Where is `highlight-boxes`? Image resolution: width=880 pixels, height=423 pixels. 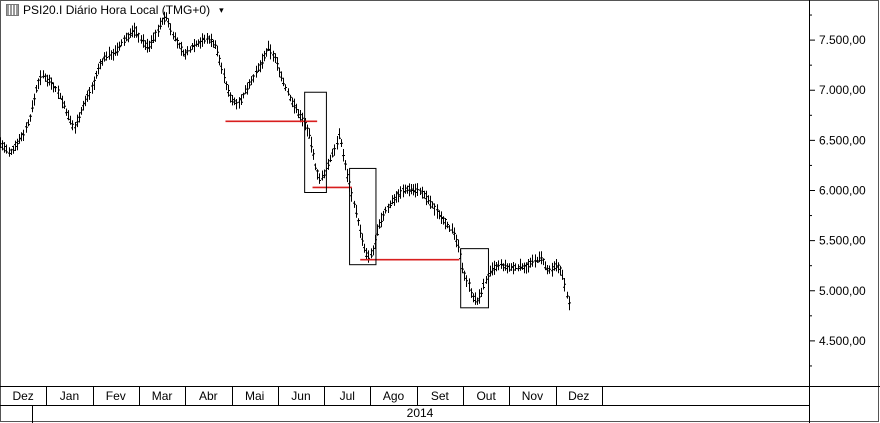
highlight-boxes is located at coordinates (396, 200).